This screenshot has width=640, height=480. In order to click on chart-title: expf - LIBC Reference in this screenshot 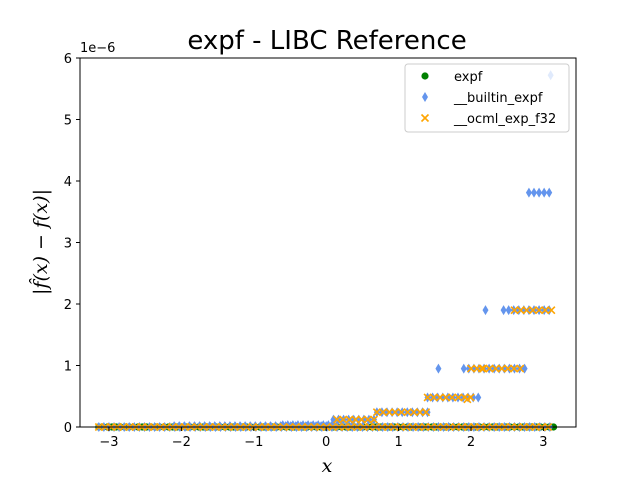, I will do `click(326, 41)`.